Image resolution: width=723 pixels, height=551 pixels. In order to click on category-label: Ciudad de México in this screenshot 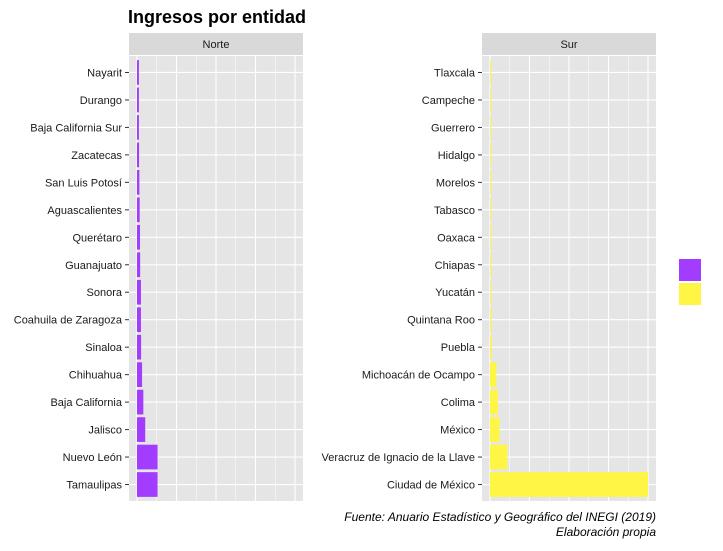, I will do `click(431, 486)`.